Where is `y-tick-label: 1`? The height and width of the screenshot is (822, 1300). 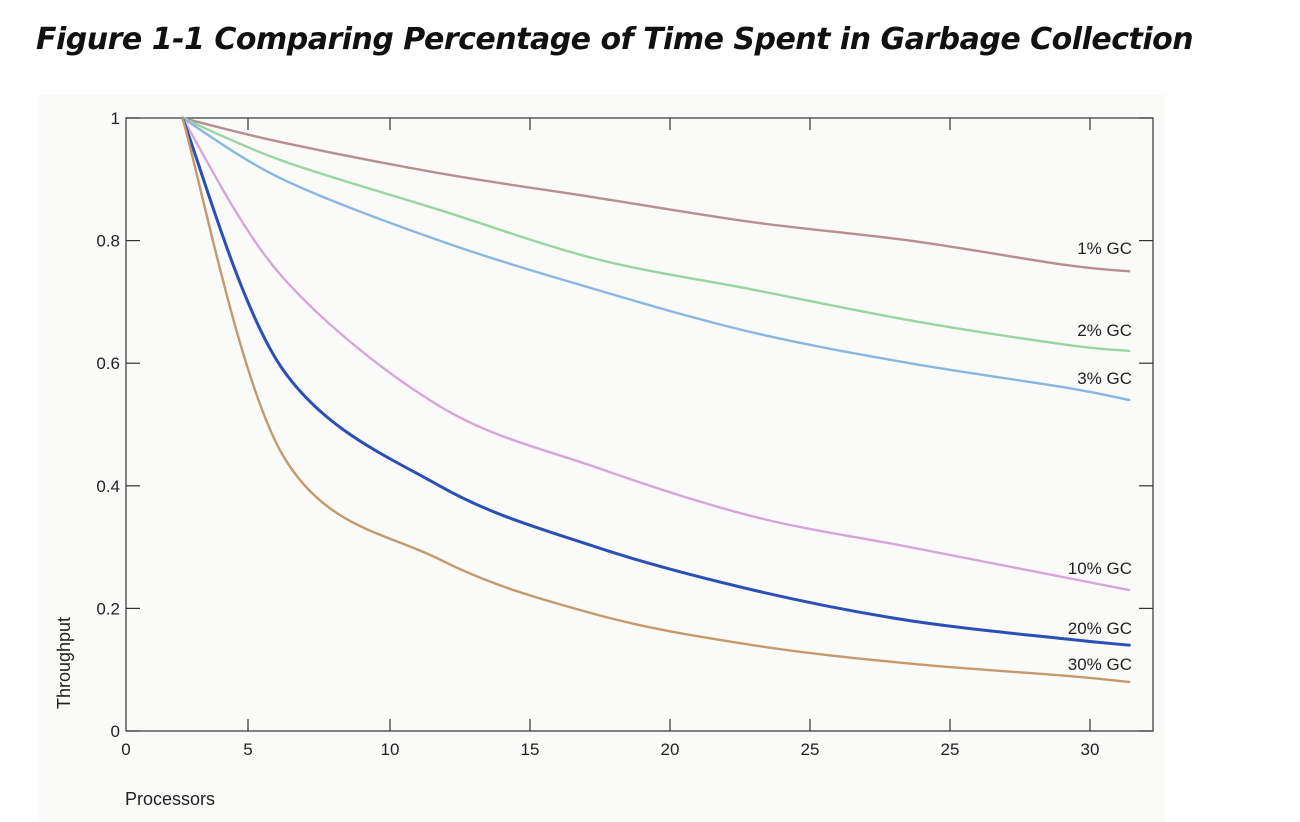
y-tick-label: 1 is located at coordinates (115, 118).